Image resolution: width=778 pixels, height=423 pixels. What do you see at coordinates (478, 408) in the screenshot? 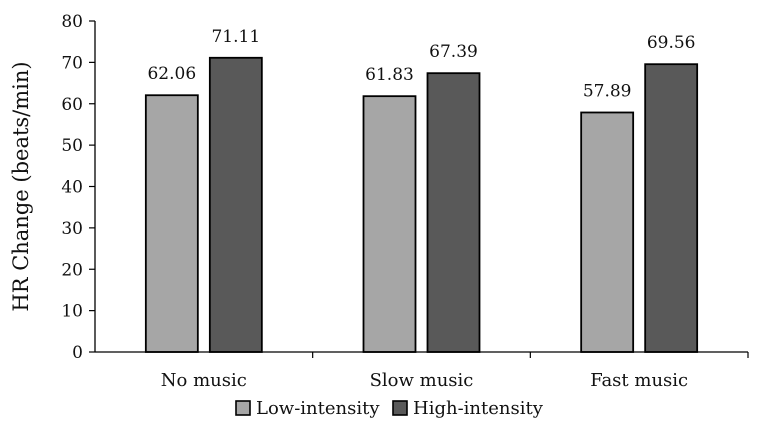
I see `legend-label-high-intensity: High-intensity` at bounding box center [478, 408].